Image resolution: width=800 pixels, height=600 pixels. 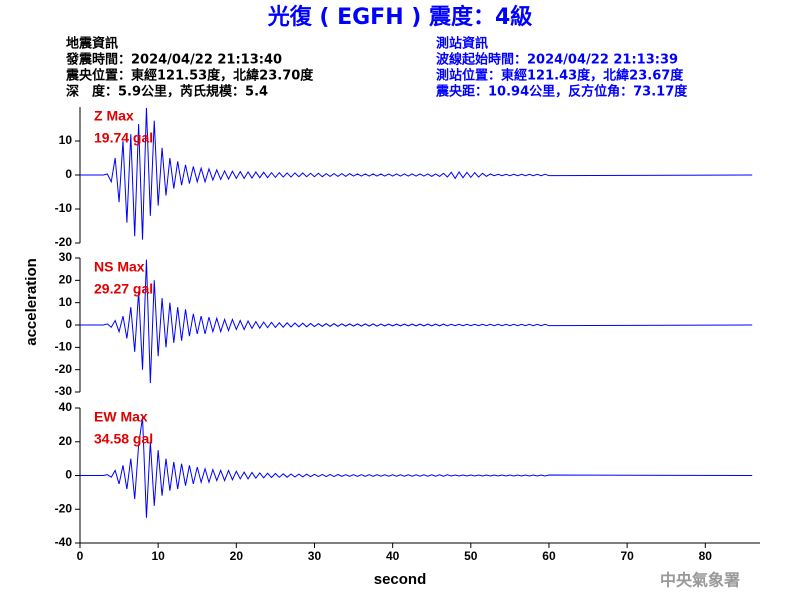 I want to click on footer: 中央氣象署, so click(x=700, y=580).